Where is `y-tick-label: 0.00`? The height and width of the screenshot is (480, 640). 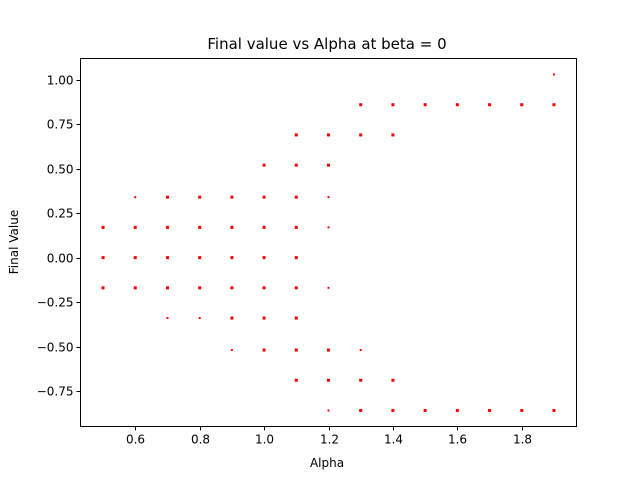
y-tick-label: 0.00 is located at coordinates (60, 259).